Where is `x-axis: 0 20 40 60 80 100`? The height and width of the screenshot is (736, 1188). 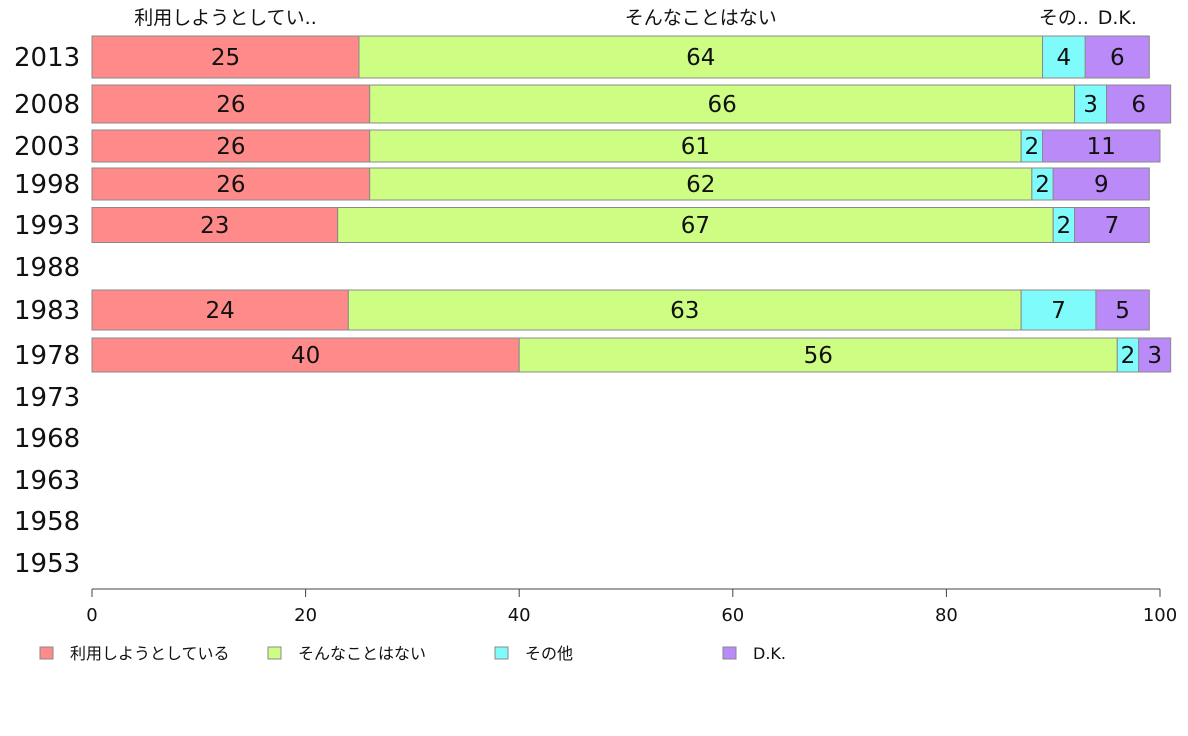
x-axis: 0 20 40 60 80 100 is located at coordinates (631, 607).